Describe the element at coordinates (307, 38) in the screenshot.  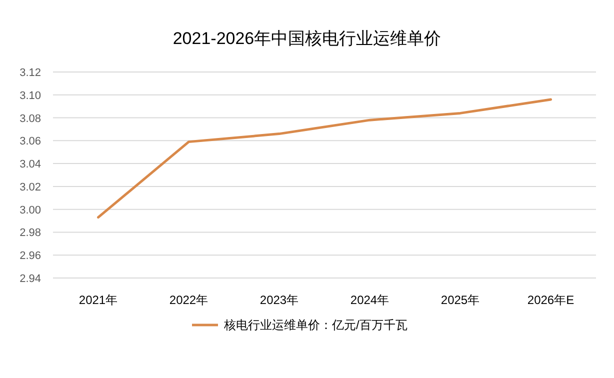
I see `chart-title: 2021-2026年中国核电行业运维单价` at that location.